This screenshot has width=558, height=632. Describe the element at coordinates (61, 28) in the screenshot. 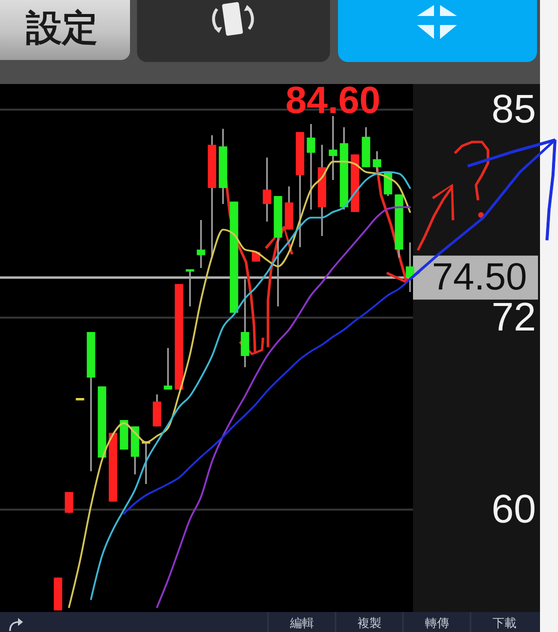

I see `text: 設定` at that location.